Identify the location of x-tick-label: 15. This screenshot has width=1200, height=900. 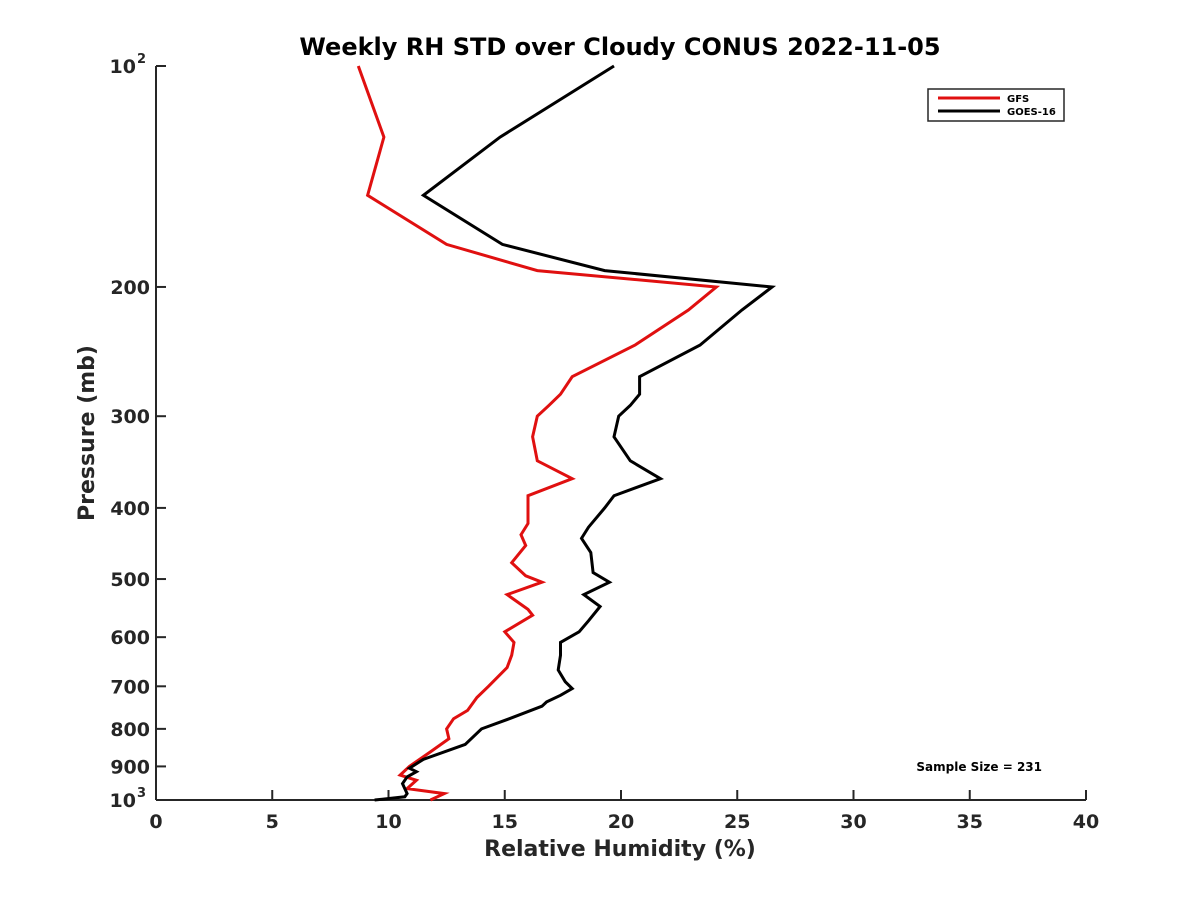
(505, 822).